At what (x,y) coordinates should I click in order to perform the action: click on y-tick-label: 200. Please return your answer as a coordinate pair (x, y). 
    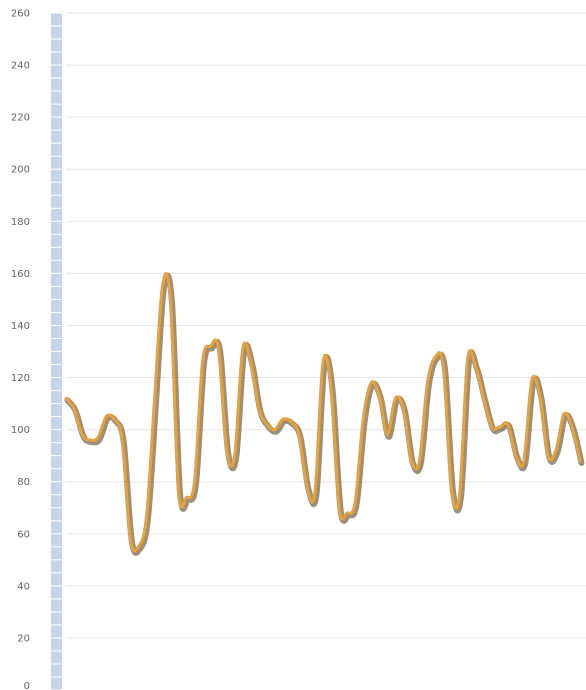
    Looking at the image, I should click on (20, 170).